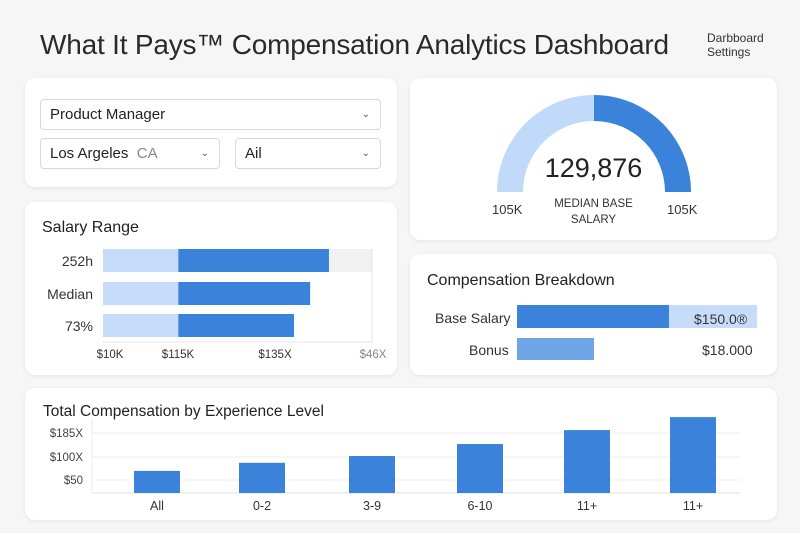 This screenshot has height=533, width=800. What do you see at coordinates (79, 326) in the screenshot?
I see `range-row-label: 73%` at bounding box center [79, 326].